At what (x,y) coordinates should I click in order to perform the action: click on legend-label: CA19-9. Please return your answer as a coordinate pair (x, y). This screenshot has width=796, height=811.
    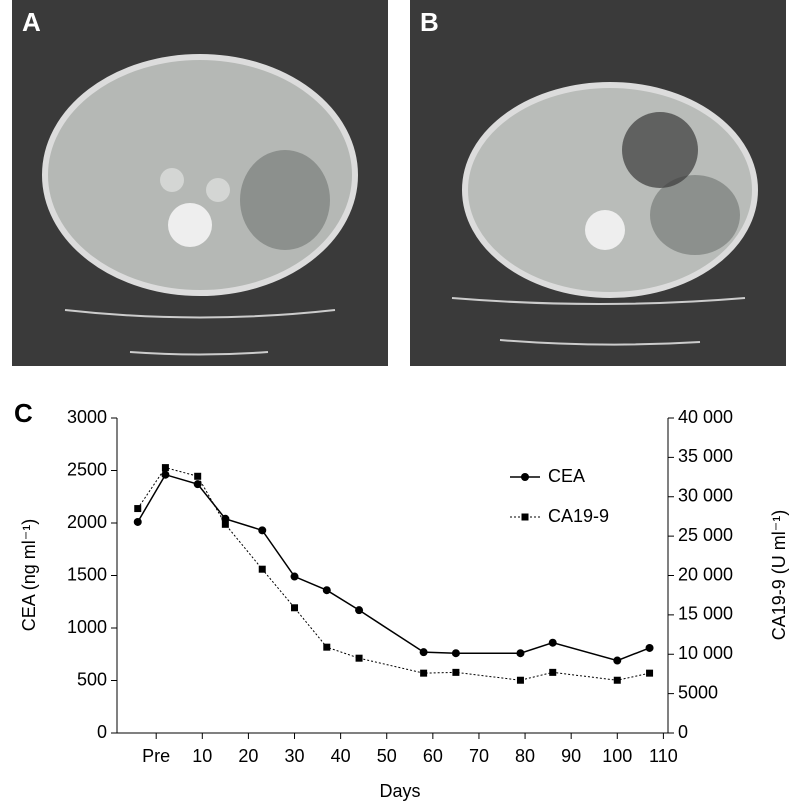
    Looking at the image, I should click on (578, 516).